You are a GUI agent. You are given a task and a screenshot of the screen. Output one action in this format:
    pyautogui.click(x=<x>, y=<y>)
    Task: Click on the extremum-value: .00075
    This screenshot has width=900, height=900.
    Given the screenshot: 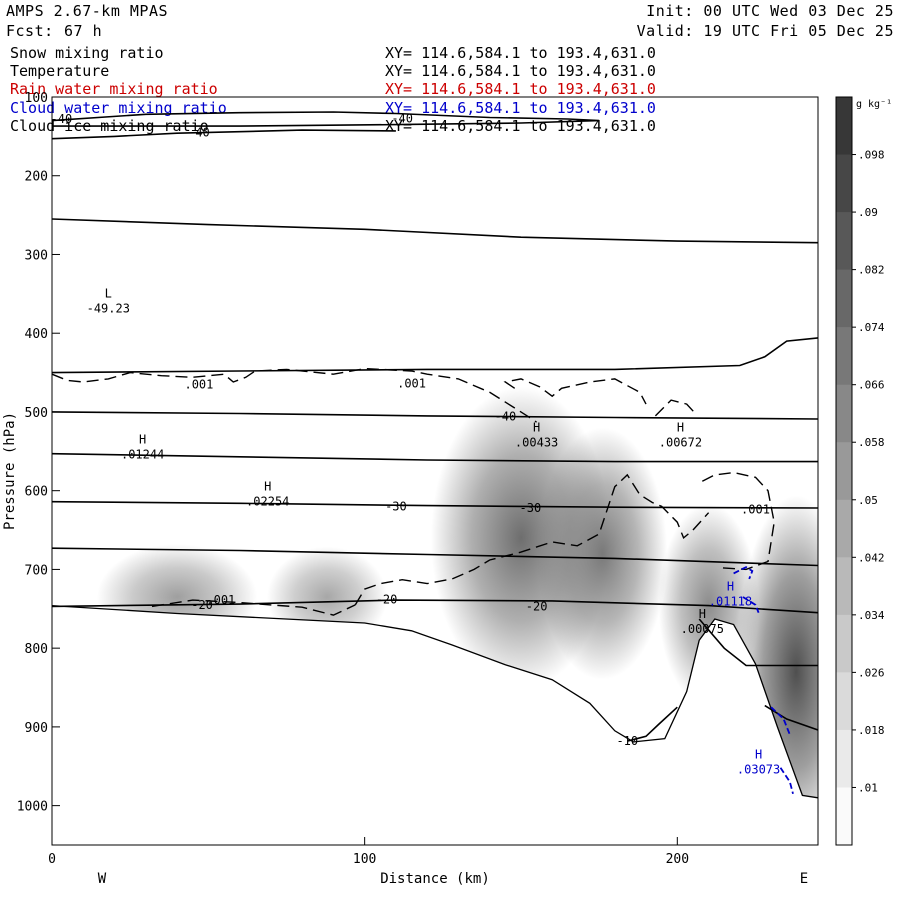 What is the action you would take?
    pyautogui.click(x=702, y=629)
    